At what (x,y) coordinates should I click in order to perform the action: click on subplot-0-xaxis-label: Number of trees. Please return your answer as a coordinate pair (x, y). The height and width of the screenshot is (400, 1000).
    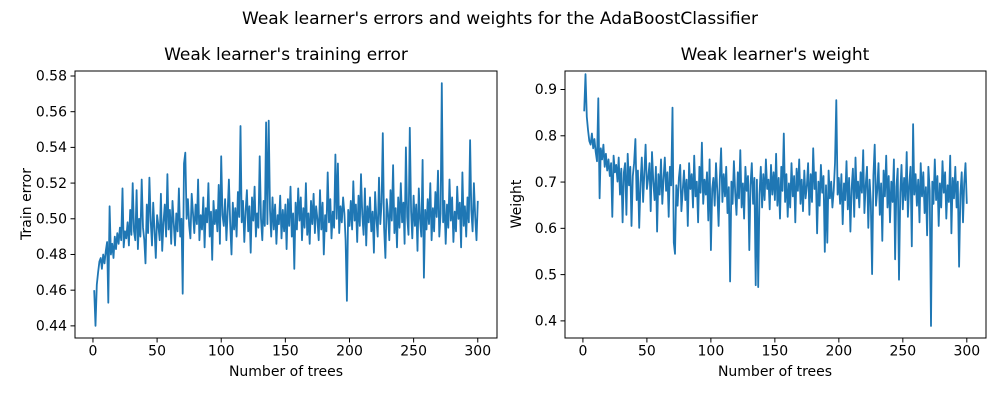
    Looking at the image, I should click on (286, 372).